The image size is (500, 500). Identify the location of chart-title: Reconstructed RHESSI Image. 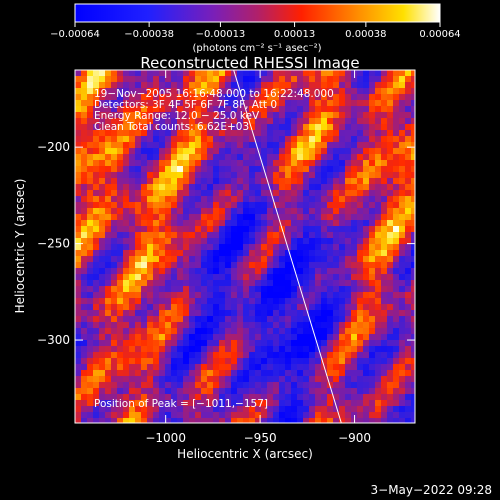
(249, 63).